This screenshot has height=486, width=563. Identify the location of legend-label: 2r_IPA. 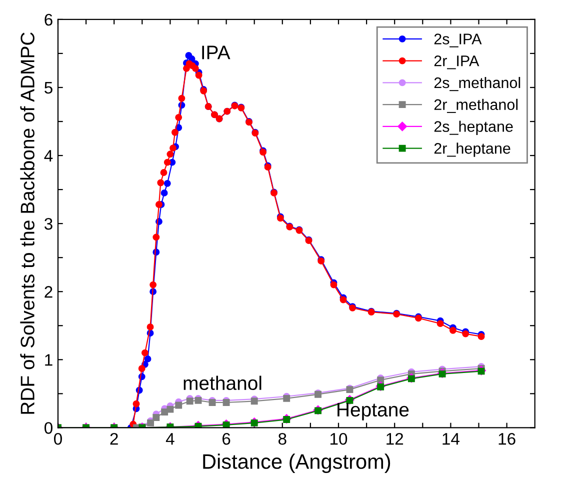
(457, 62).